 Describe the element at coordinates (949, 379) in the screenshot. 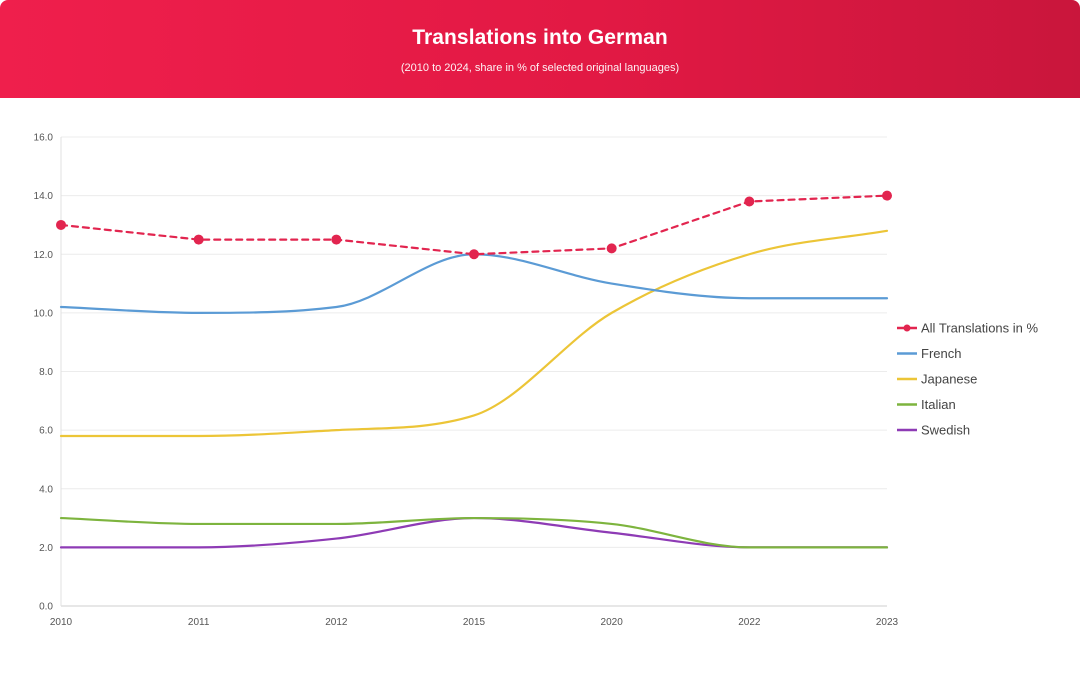

I see `legend-label-japanese: Japanese` at that location.